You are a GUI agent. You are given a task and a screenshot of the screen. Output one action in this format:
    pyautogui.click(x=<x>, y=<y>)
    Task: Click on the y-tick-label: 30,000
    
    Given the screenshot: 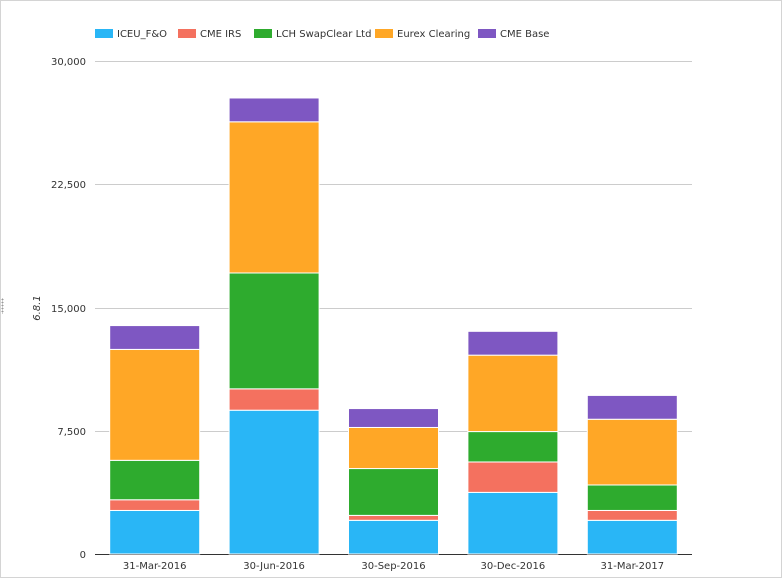 What is the action you would take?
    pyautogui.click(x=68, y=62)
    